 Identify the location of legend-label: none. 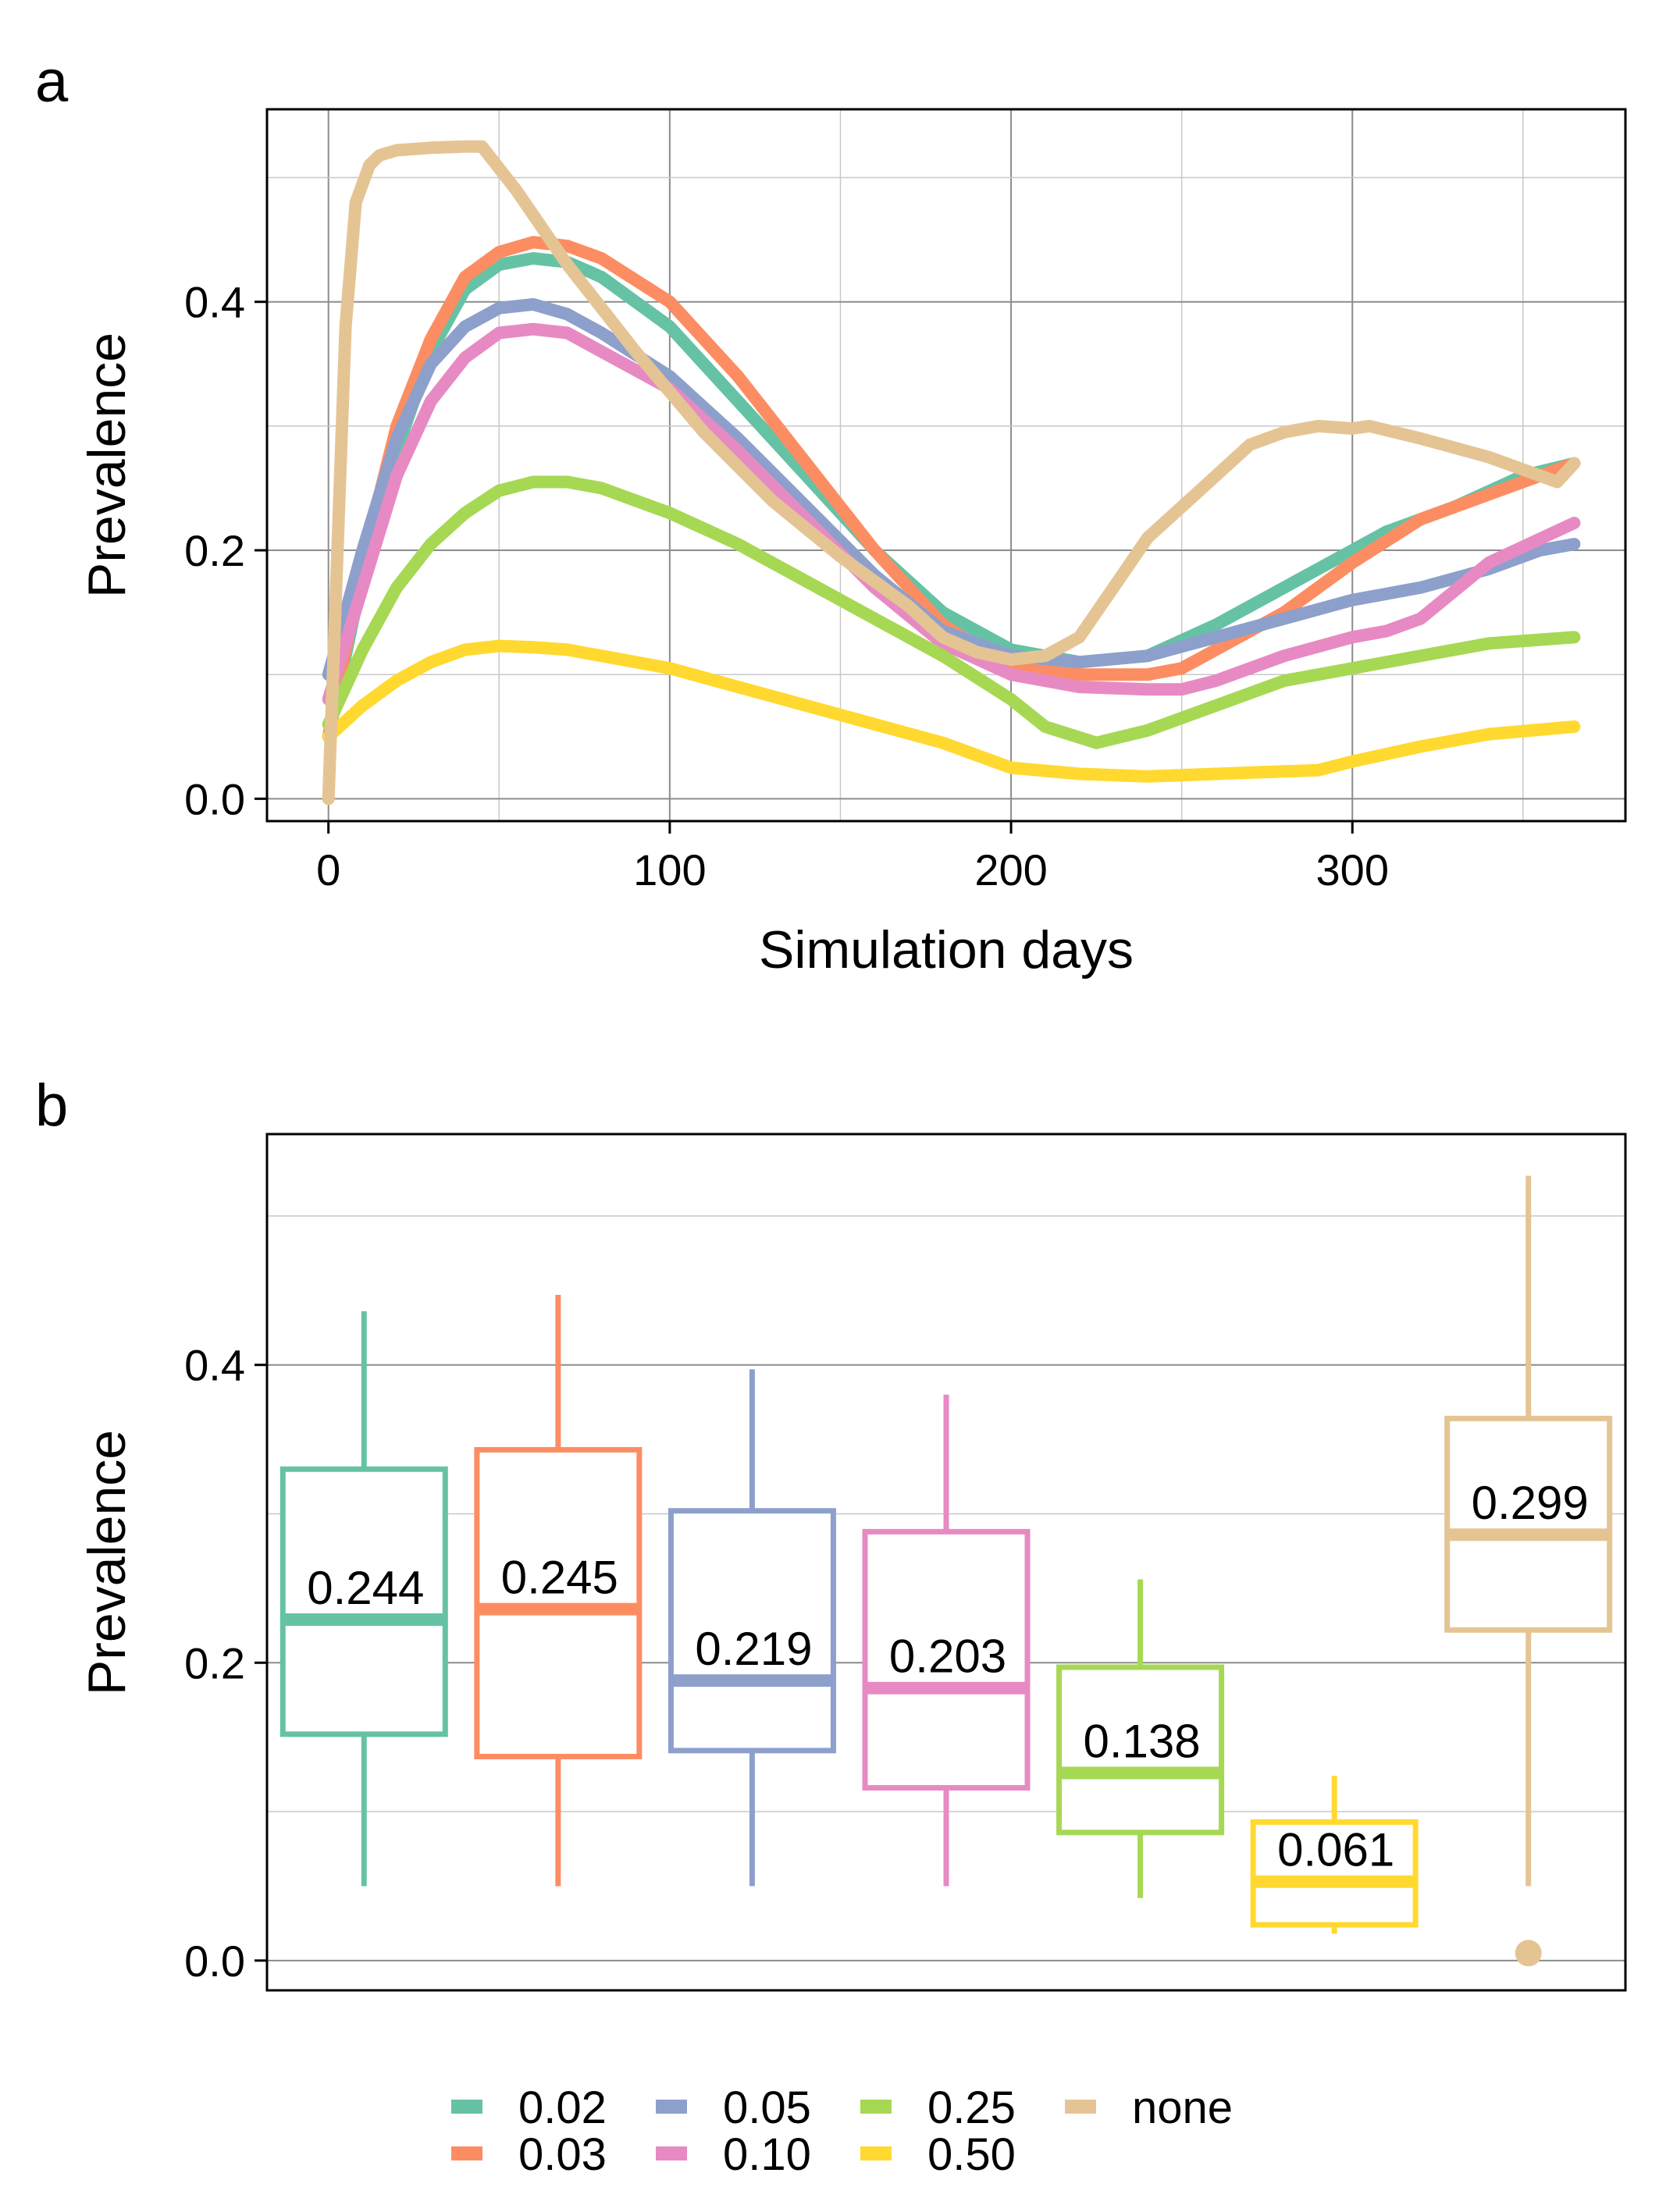
(1182, 2108).